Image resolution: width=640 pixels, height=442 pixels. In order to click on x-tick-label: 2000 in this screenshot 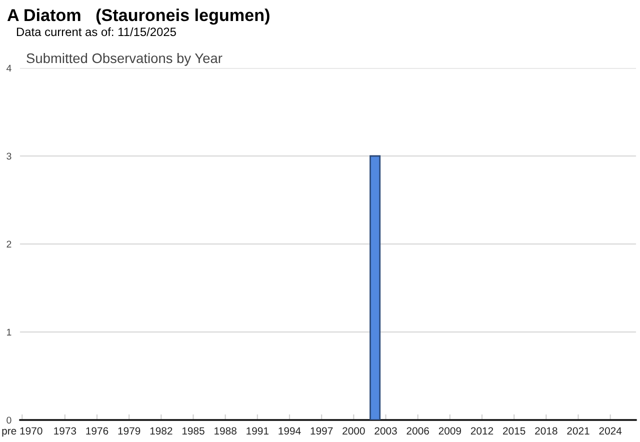, I will do `click(353, 431)`.